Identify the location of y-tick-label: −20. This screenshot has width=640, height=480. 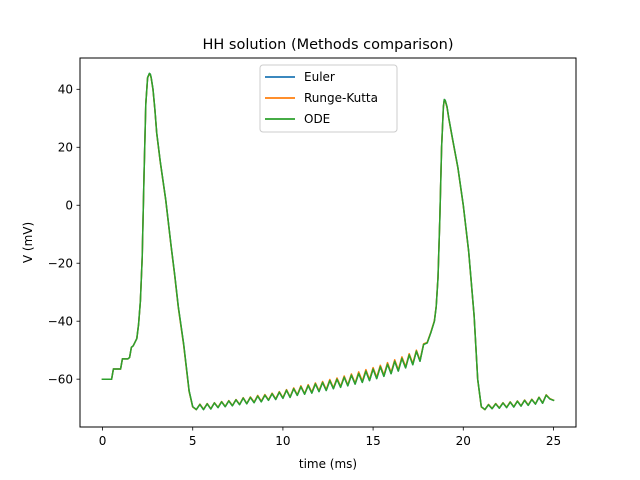
(60, 264).